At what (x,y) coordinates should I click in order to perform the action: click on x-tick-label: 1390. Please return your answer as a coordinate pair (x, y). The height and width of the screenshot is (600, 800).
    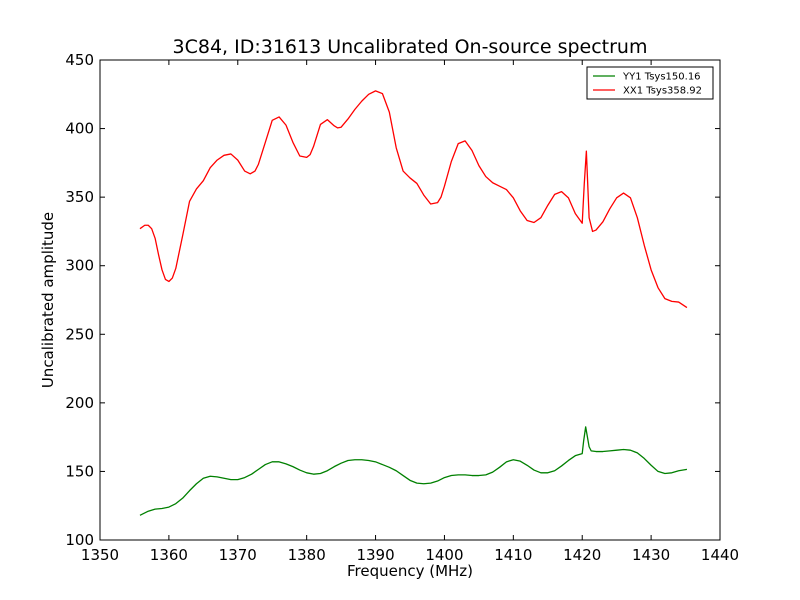
    Looking at the image, I should click on (375, 555).